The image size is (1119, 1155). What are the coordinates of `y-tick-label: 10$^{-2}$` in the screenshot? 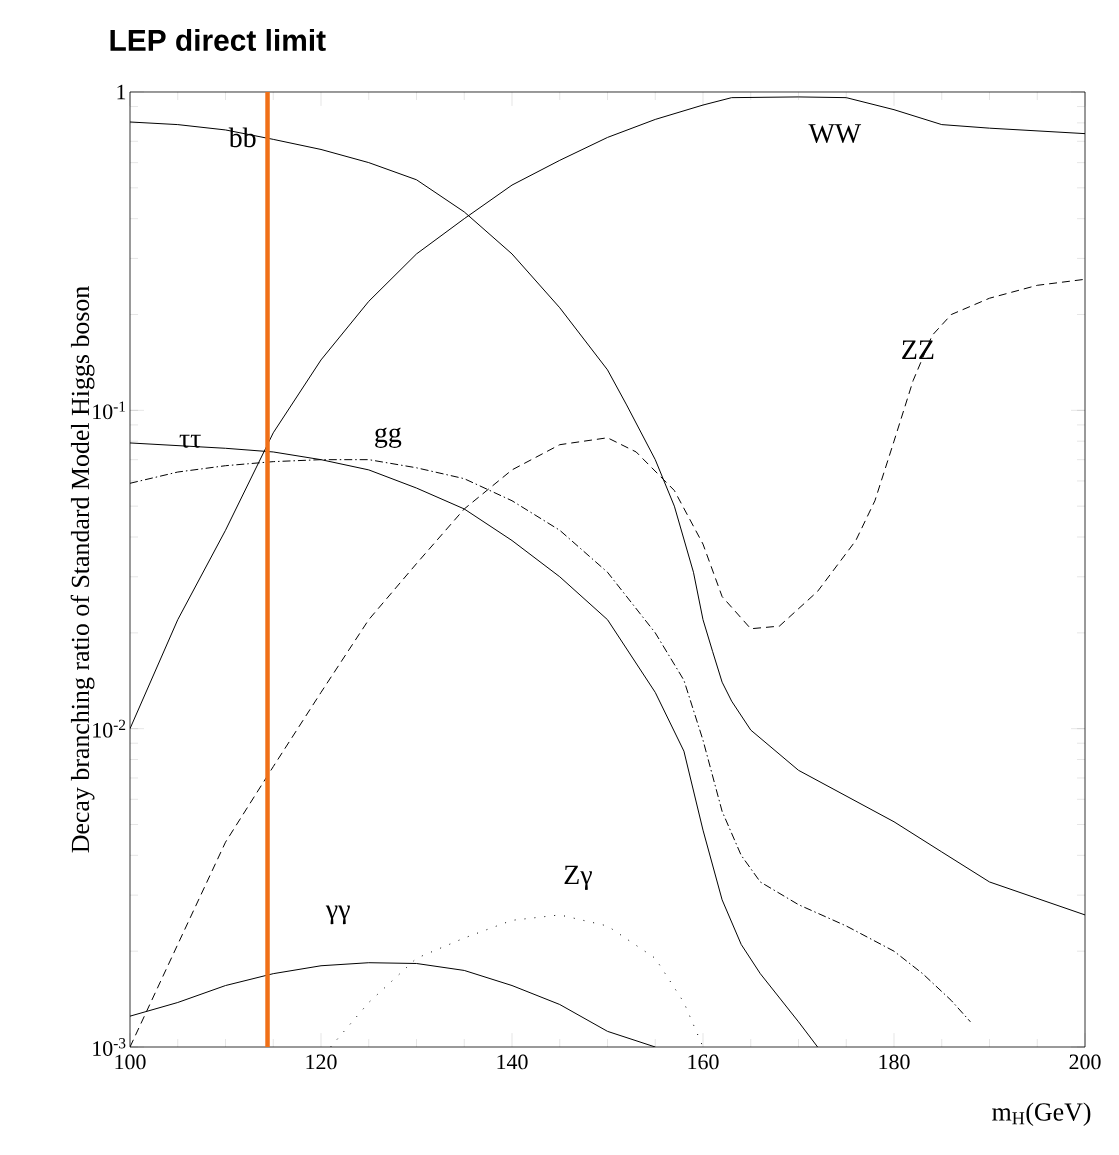 It's located at (109, 728).